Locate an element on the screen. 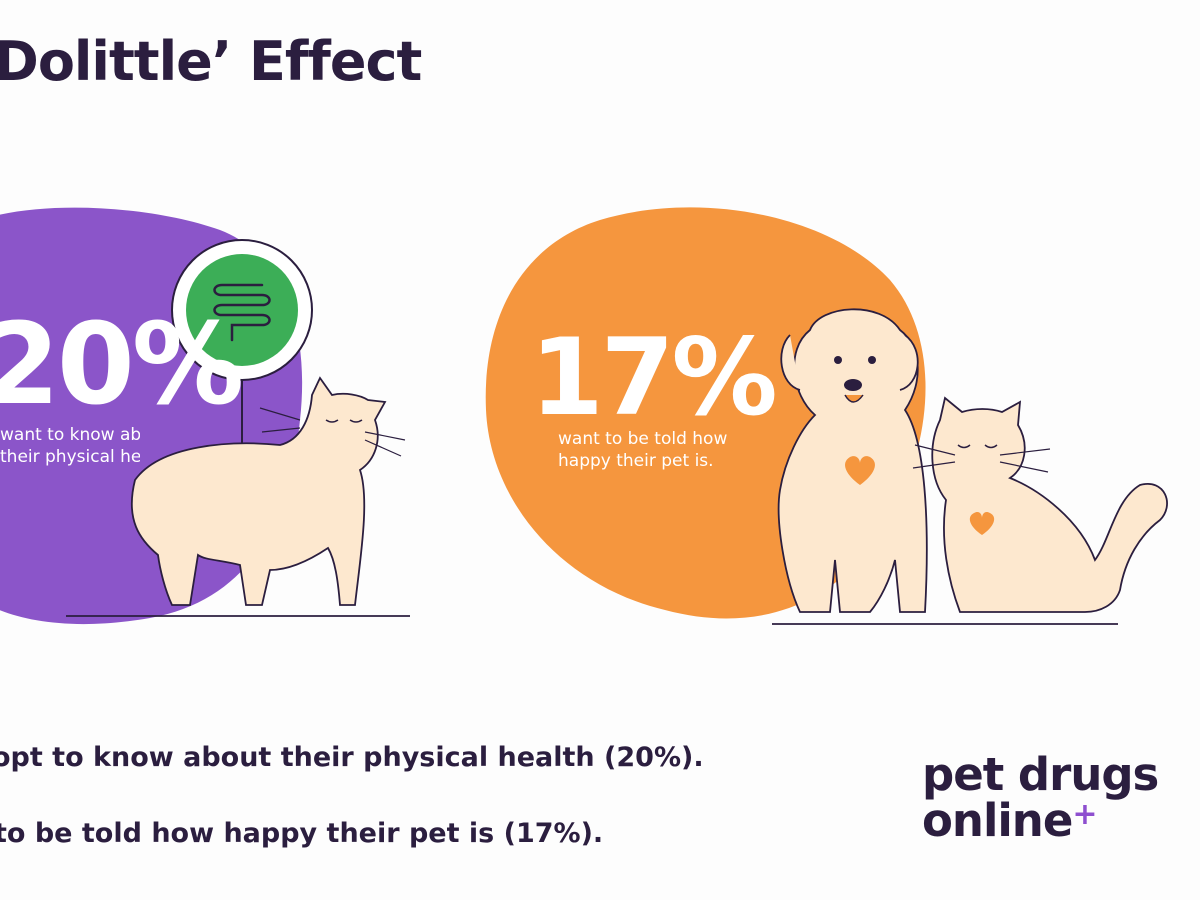  logo-plus-icon: + is located at coordinates (1084, 814).